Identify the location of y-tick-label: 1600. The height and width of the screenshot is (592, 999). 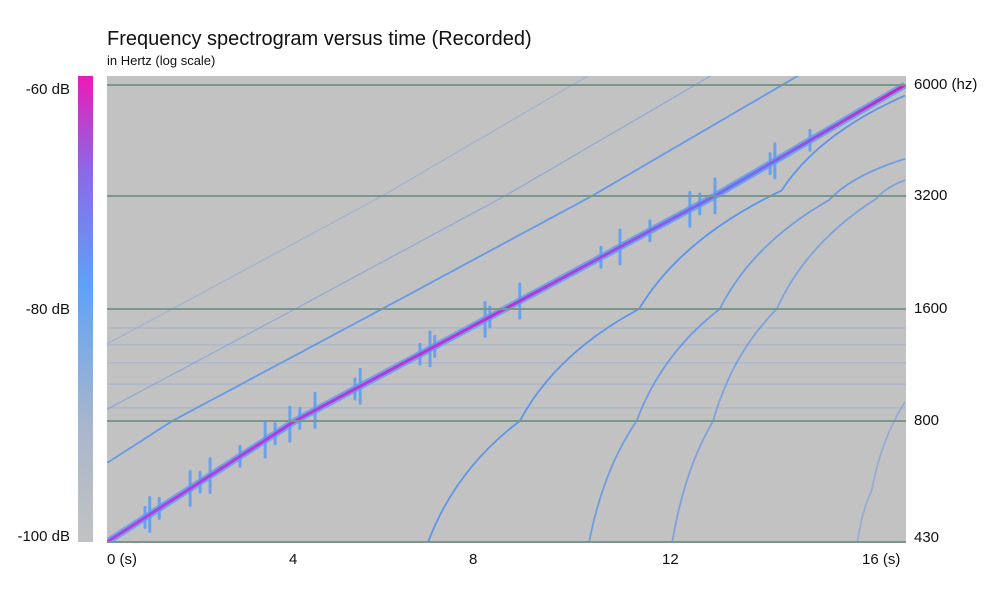
(931, 308).